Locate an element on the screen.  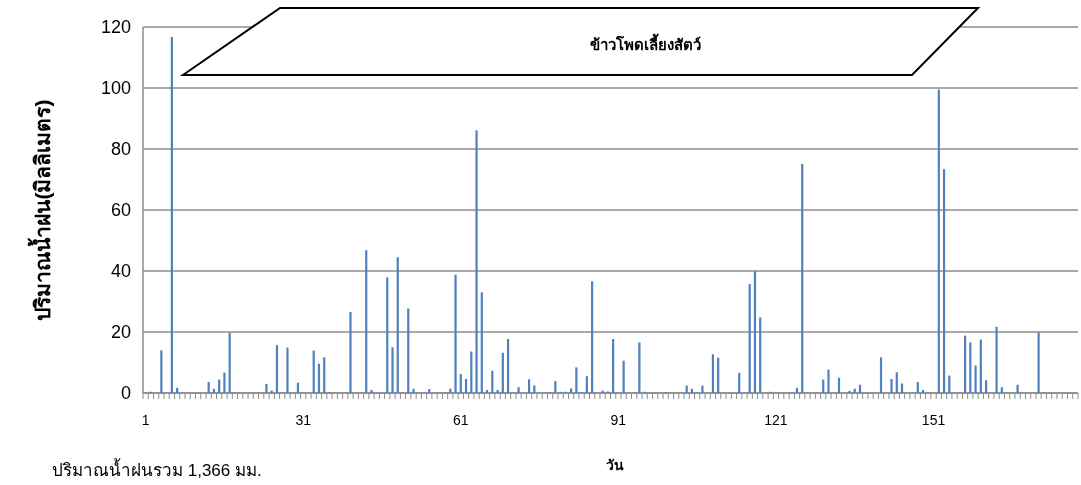
x-tick-label: 31 is located at coordinates (303, 420).